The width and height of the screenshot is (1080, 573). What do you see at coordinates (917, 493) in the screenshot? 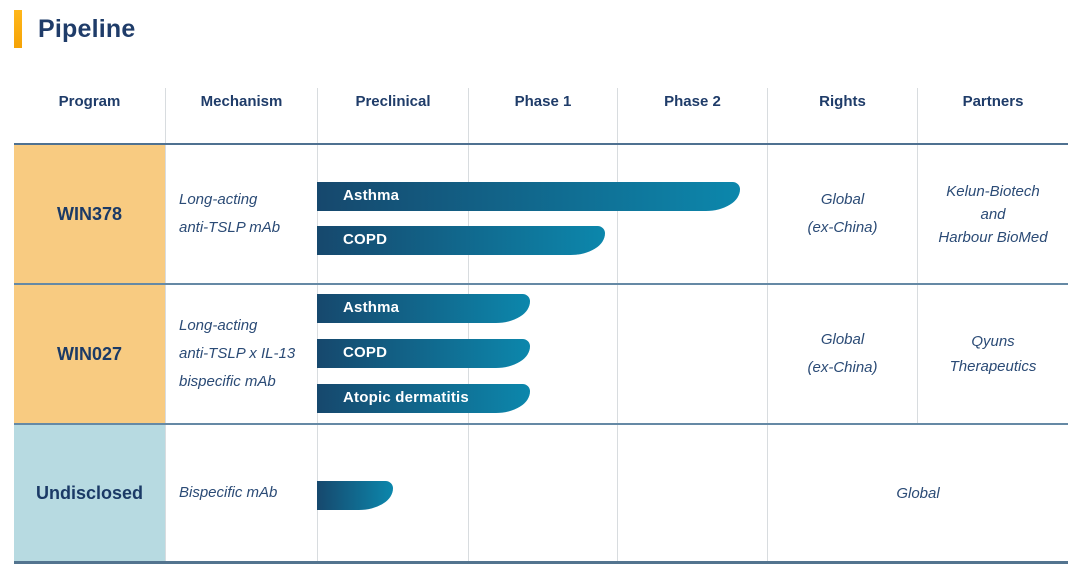
I see `rights-partners-undisclosed: Global` at bounding box center [917, 493].